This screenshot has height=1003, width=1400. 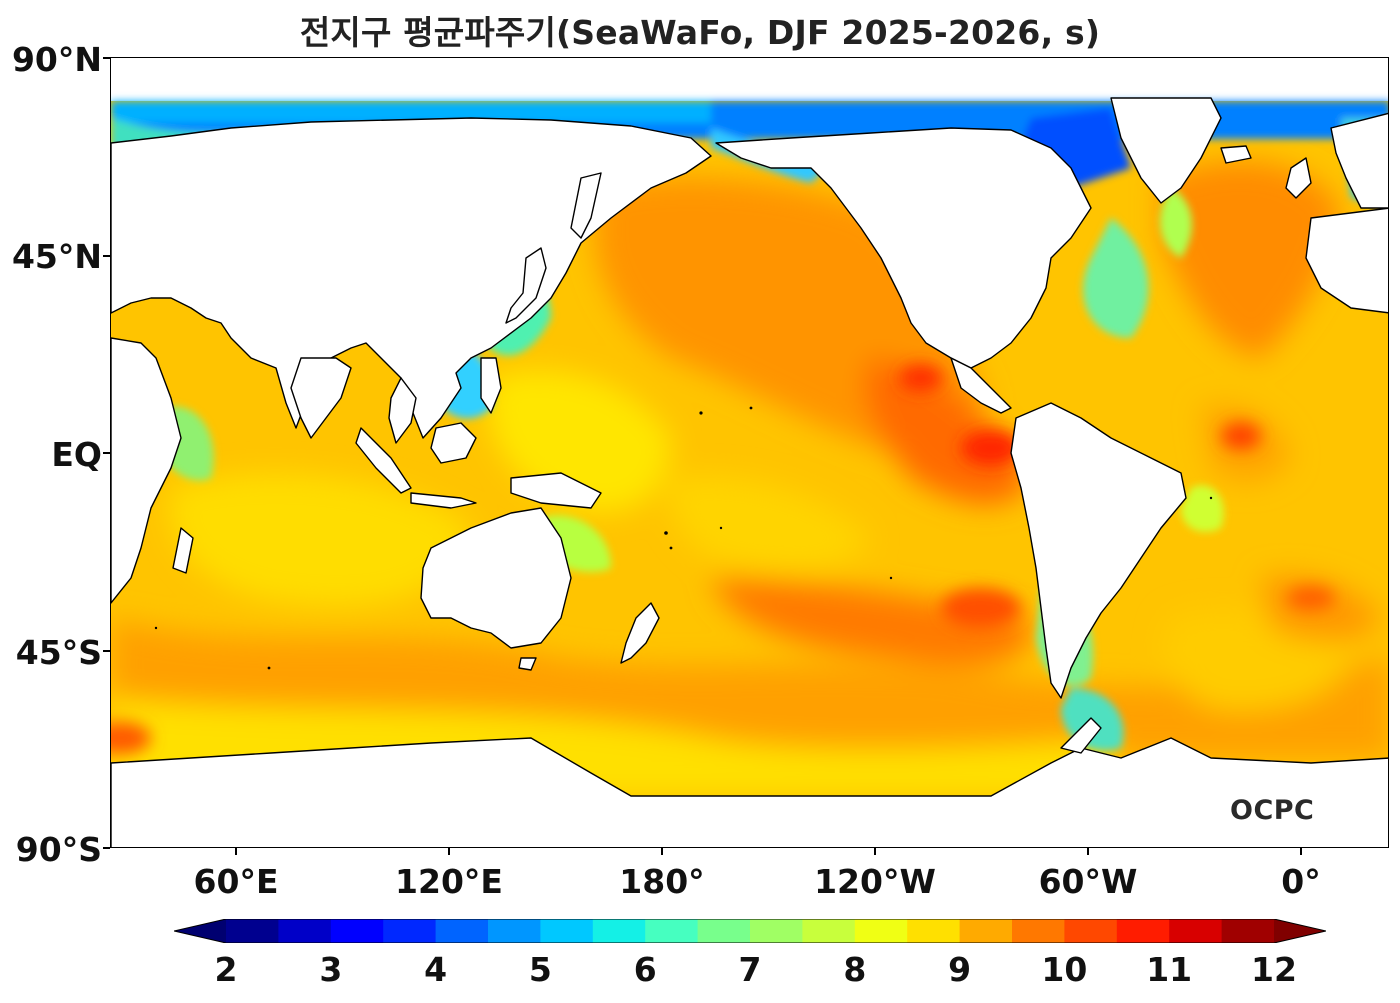 I want to click on colorbar-tick-label: 12, so click(x=1274, y=969).